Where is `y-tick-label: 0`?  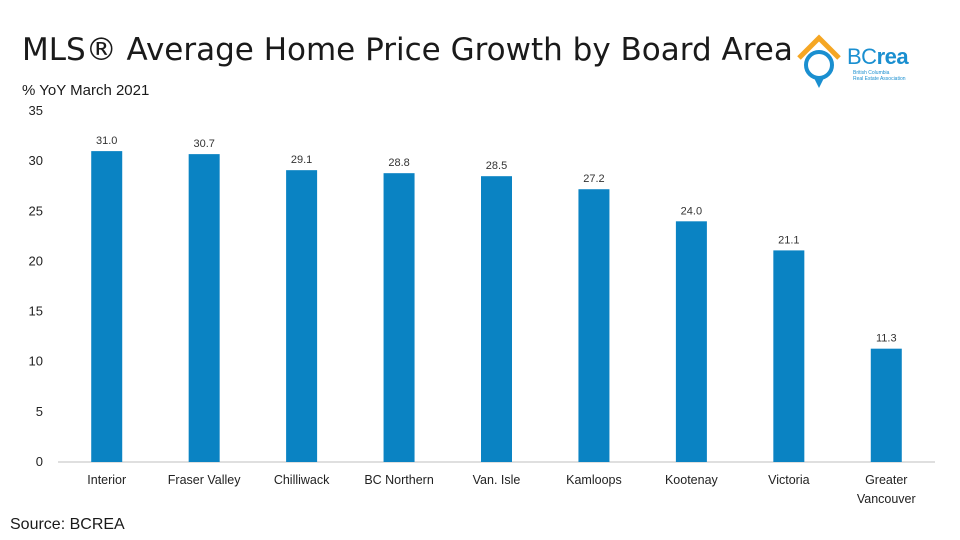 y-tick-label: 0 is located at coordinates (39, 461).